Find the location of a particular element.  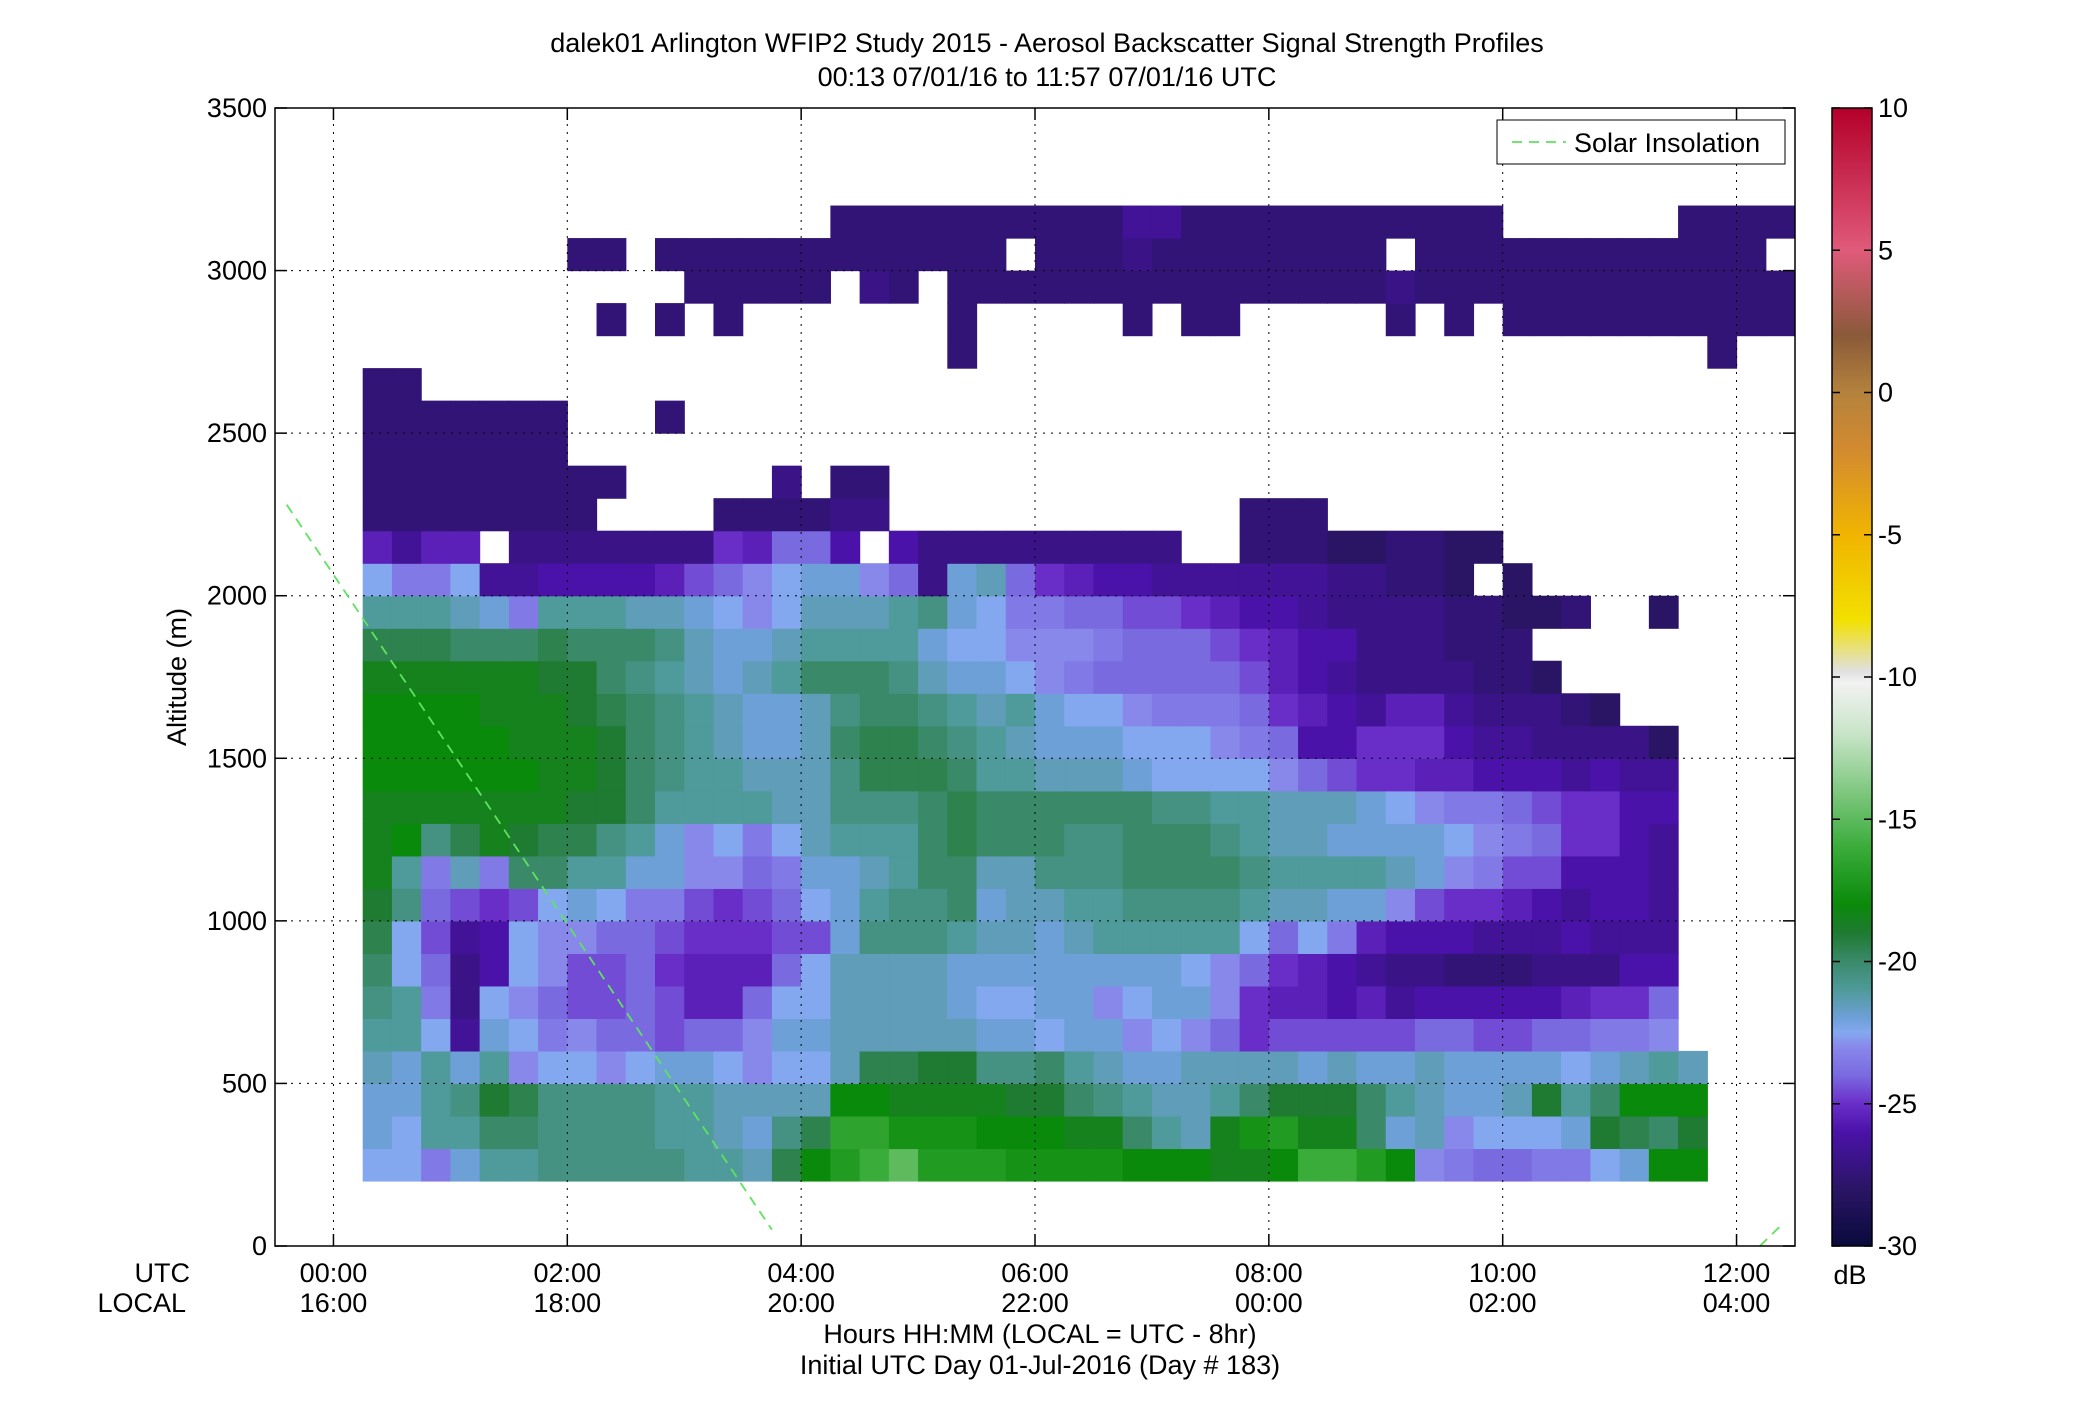

legend-entry-solar-insolation: Solar Insolation is located at coordinates (1667, 143).